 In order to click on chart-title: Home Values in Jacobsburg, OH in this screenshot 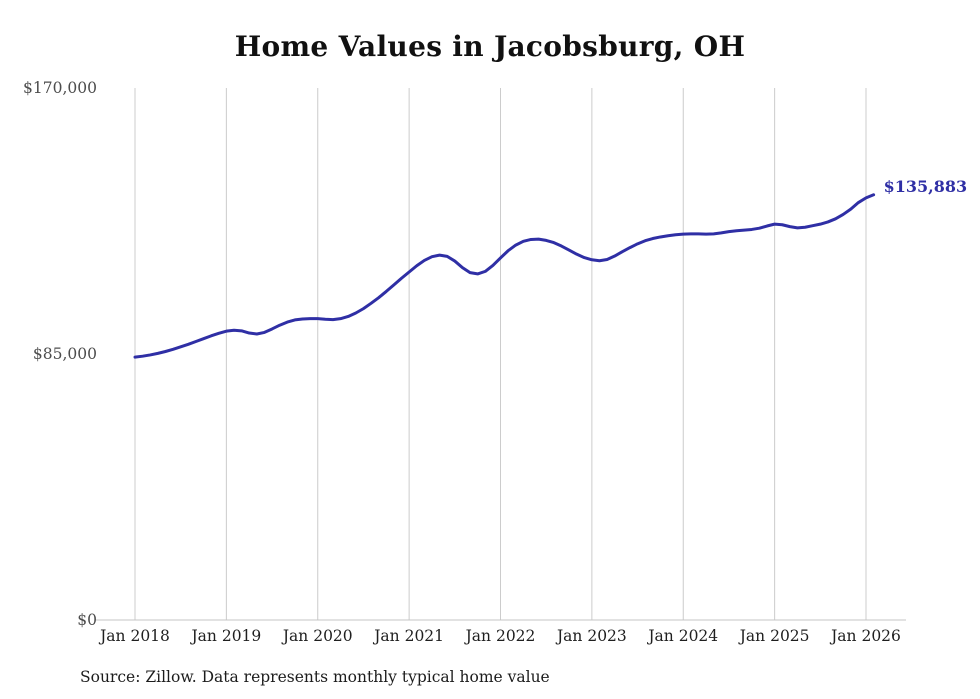, I will do `click(490, 46)`.